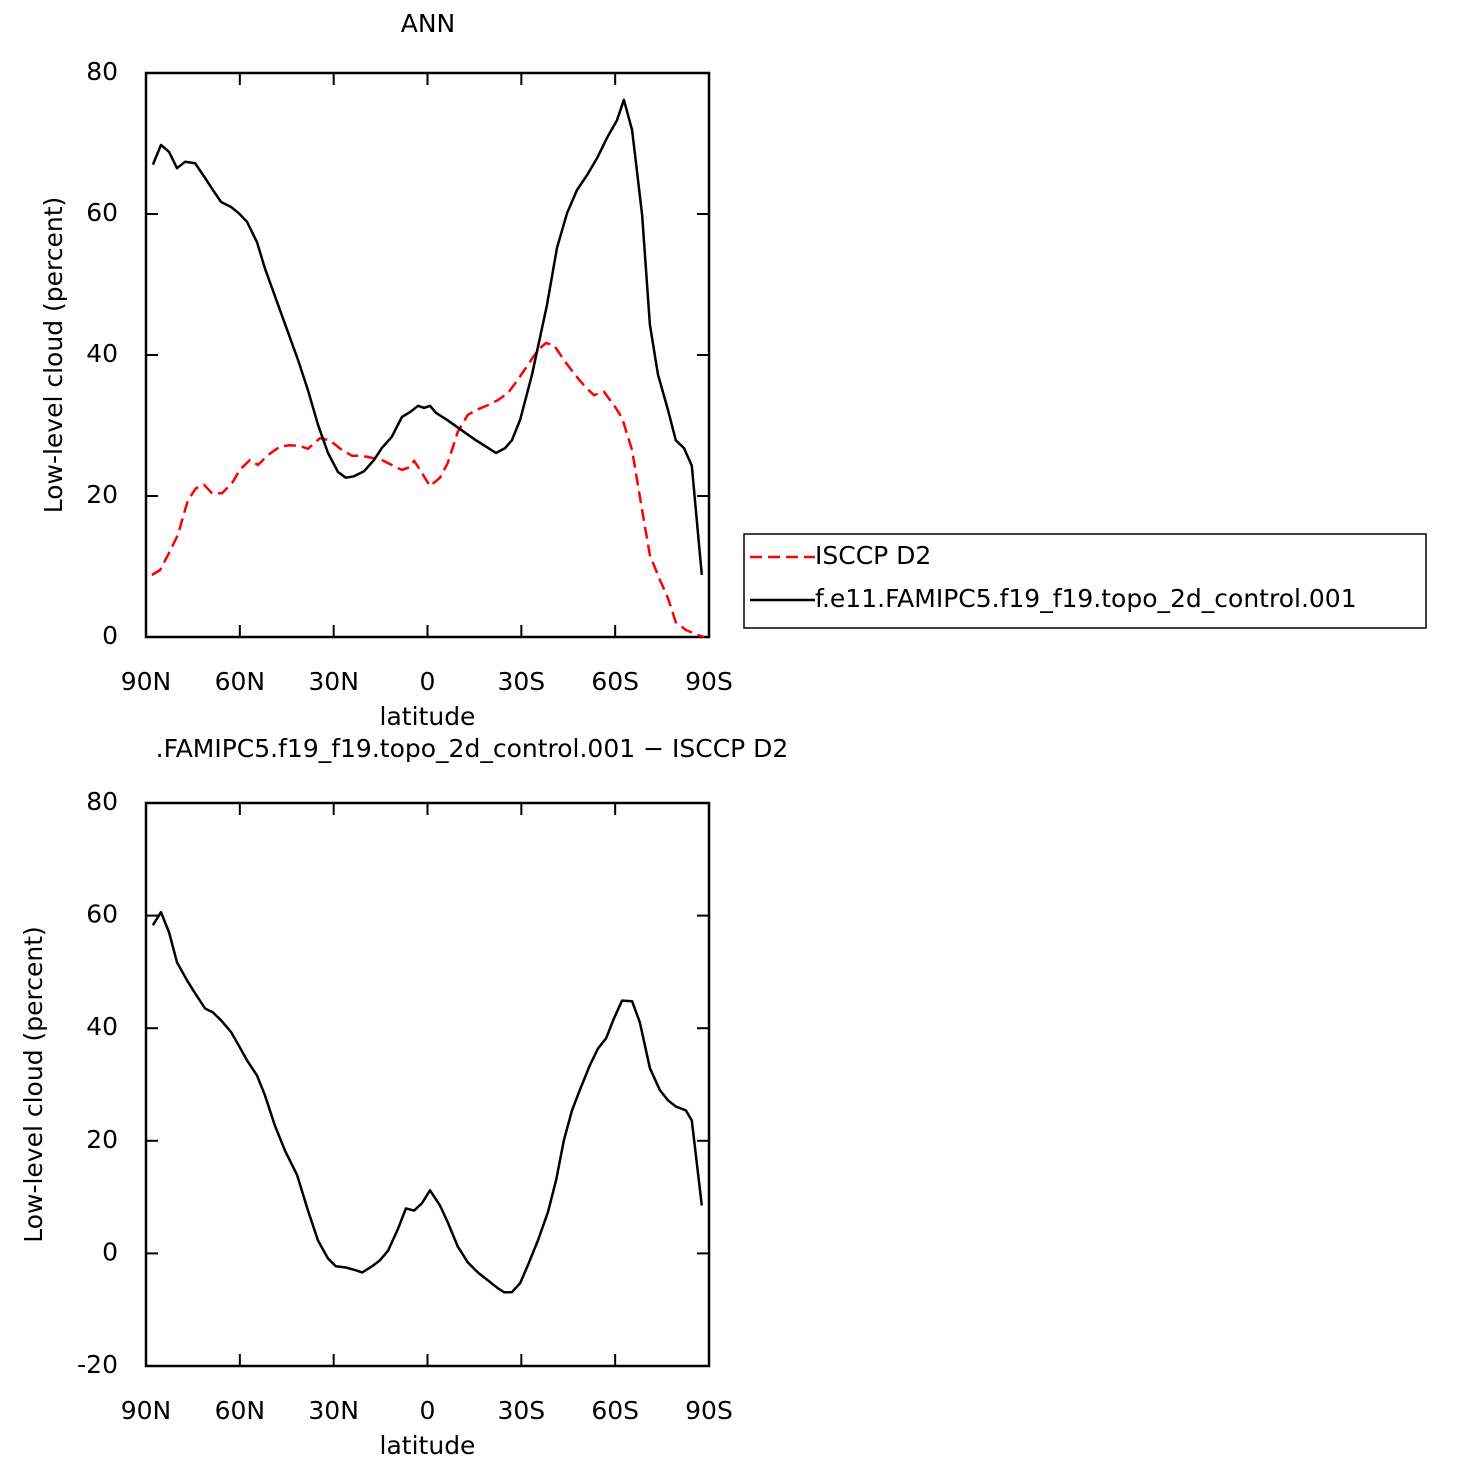 This screenshot has height=1469, width=1467. I want to click on legend-box, so click(1085, 581).